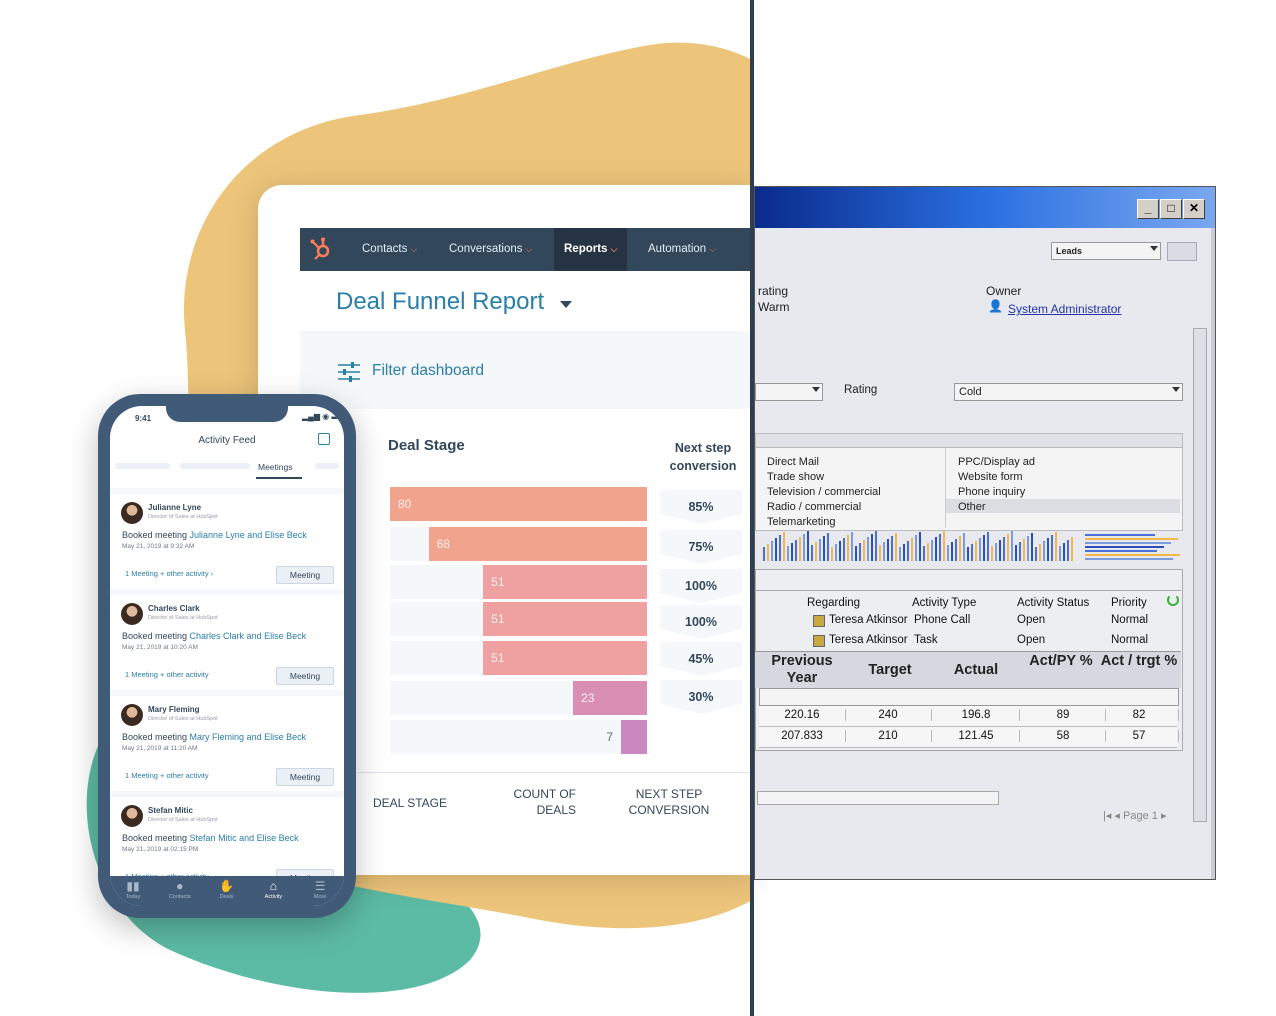  Describe the element at coordinates (544, 802) in the screenshot. I see `footer-count-of-deals: COUNT OF DEALS` at that location.